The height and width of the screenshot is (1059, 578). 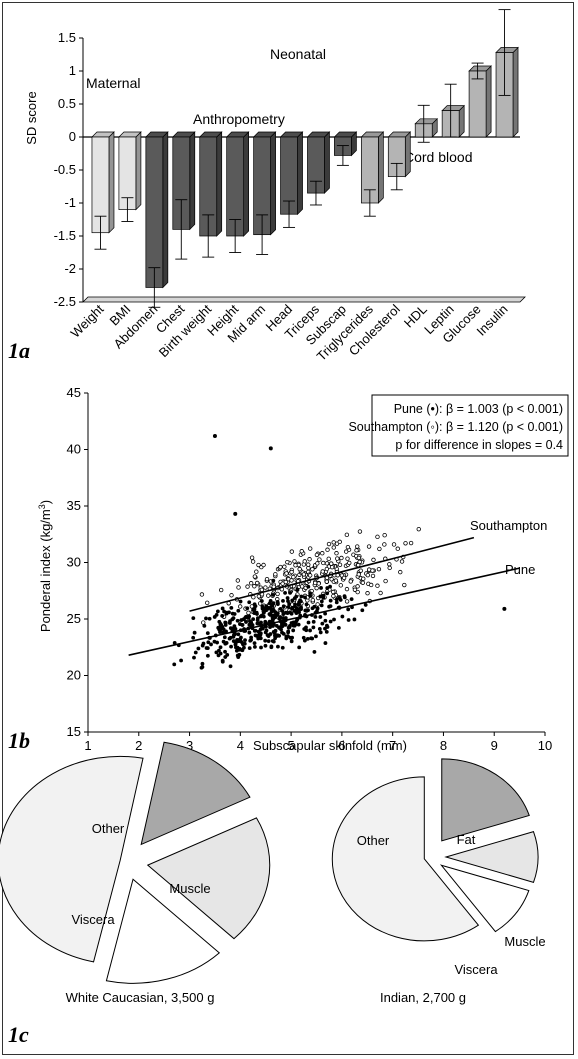 I want to click on pie-label-muscle: Muscle, so click(x=189, y=888).